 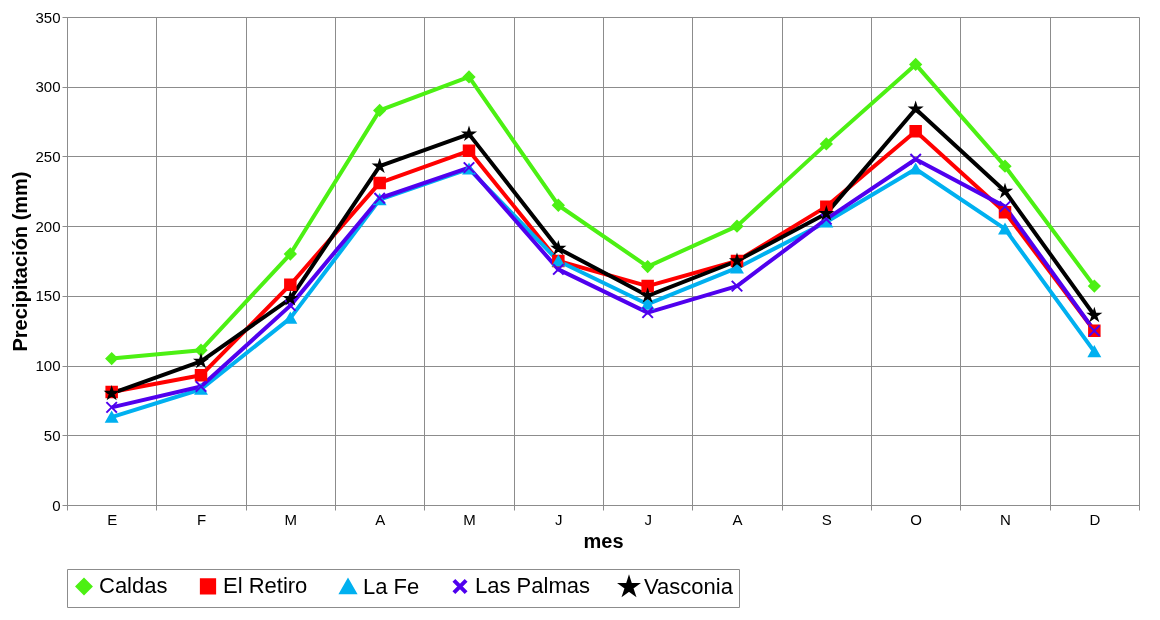 I want to click on x-tick-label: D, so click(x=1095, y=519).